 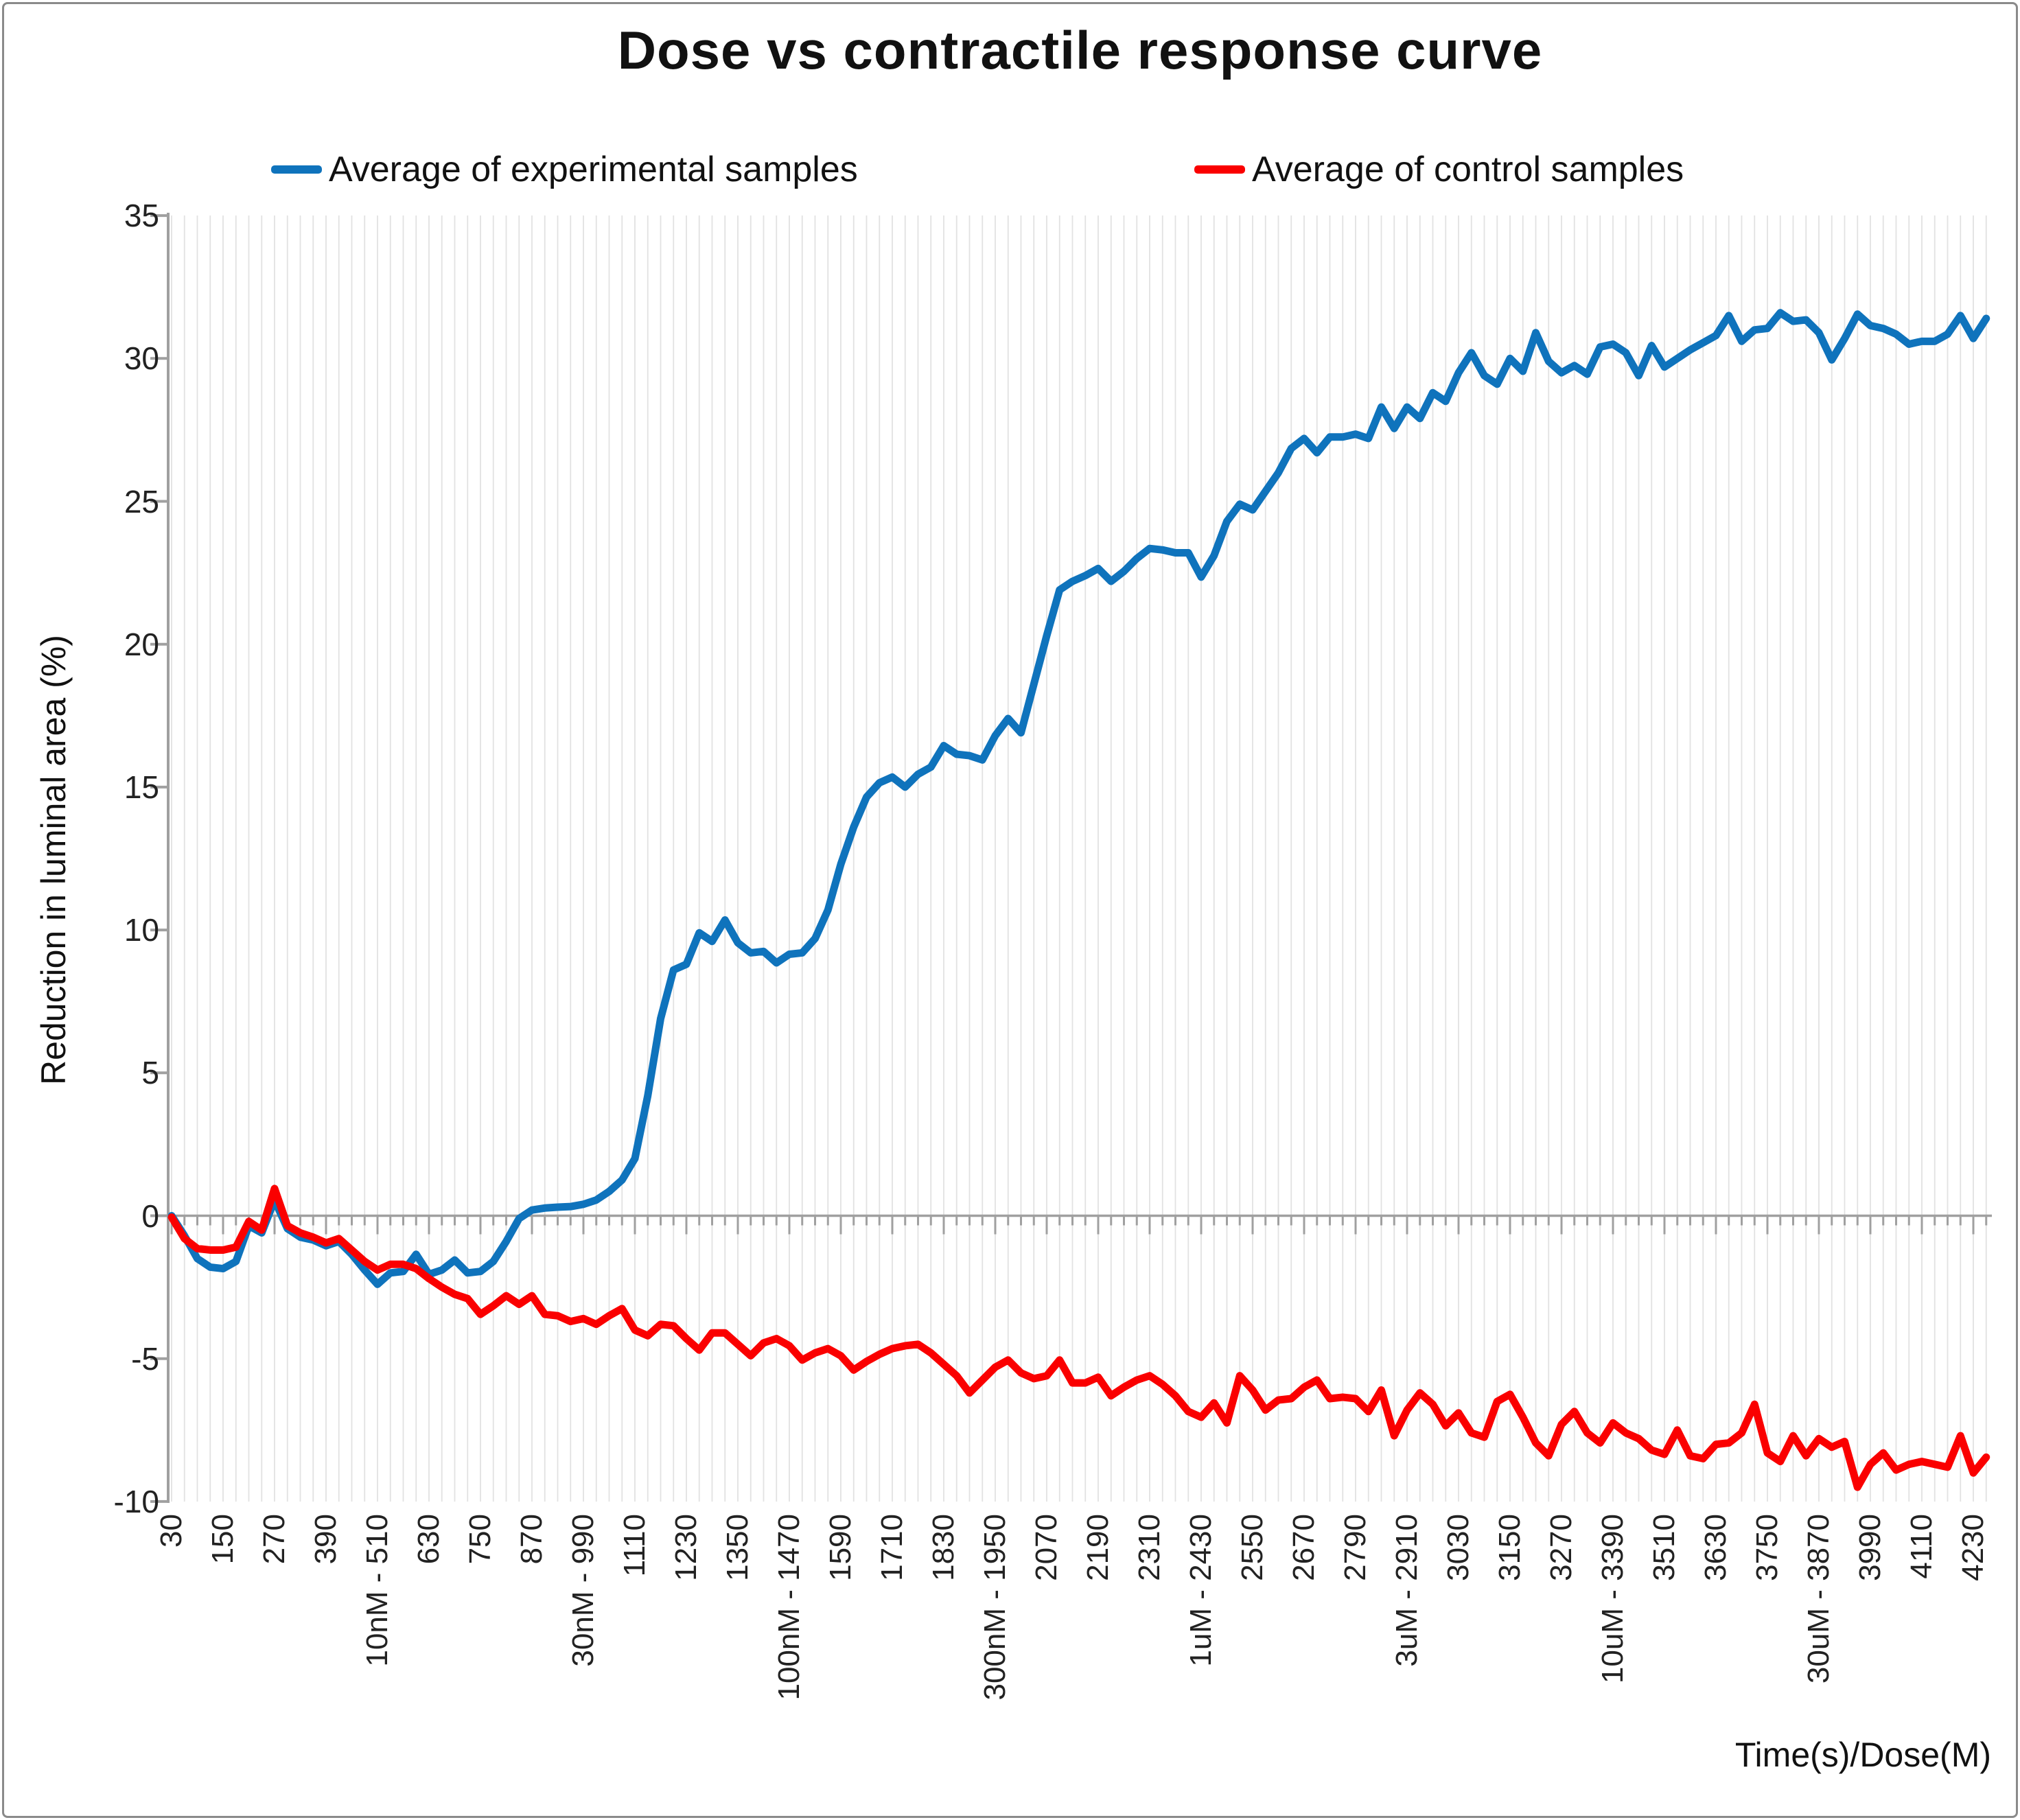 What do you see at coordinates (1561, 1547) in the screenshot?
I see `x-tick-label: 3270` at bounding box center [1561, 1547].